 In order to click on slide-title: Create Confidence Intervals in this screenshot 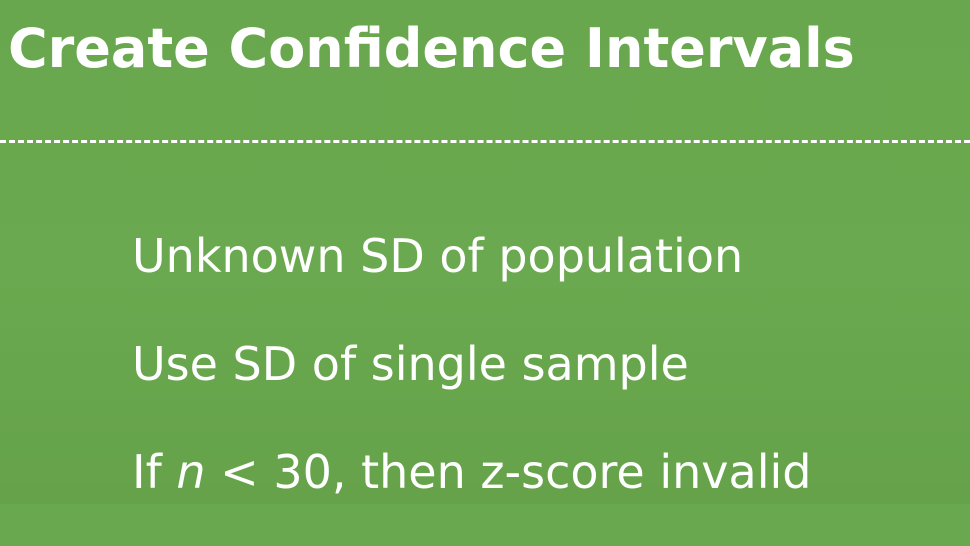, I will do `click(431, 48)`.